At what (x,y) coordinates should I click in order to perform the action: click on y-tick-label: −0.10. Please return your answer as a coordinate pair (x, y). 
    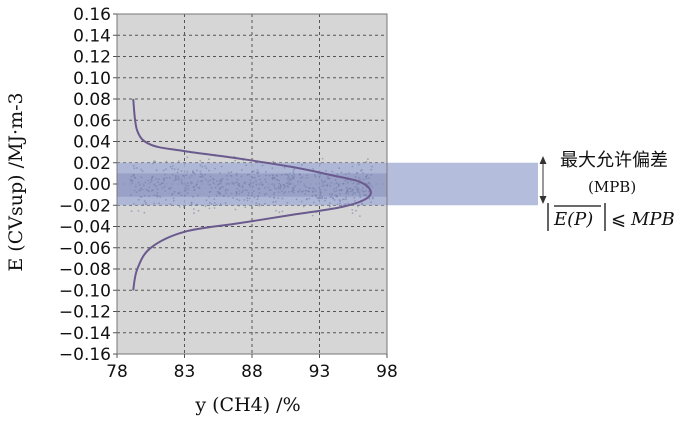
    Looking at the image, I should click on (85, 291).